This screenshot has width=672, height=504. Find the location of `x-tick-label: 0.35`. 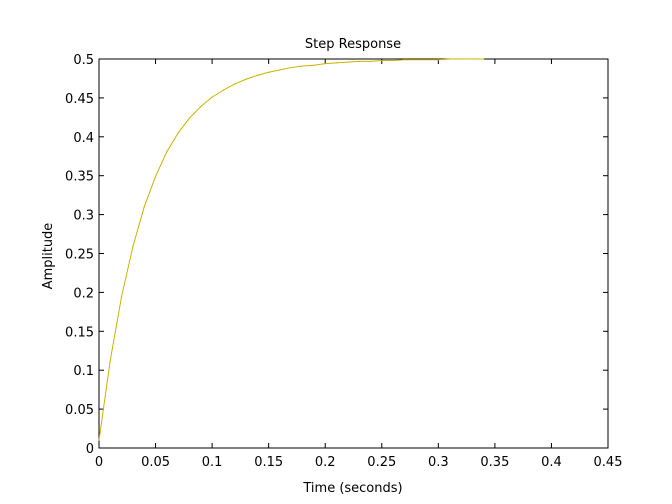

x-tick-label: 0.35 is located at coordinates (494, 462).